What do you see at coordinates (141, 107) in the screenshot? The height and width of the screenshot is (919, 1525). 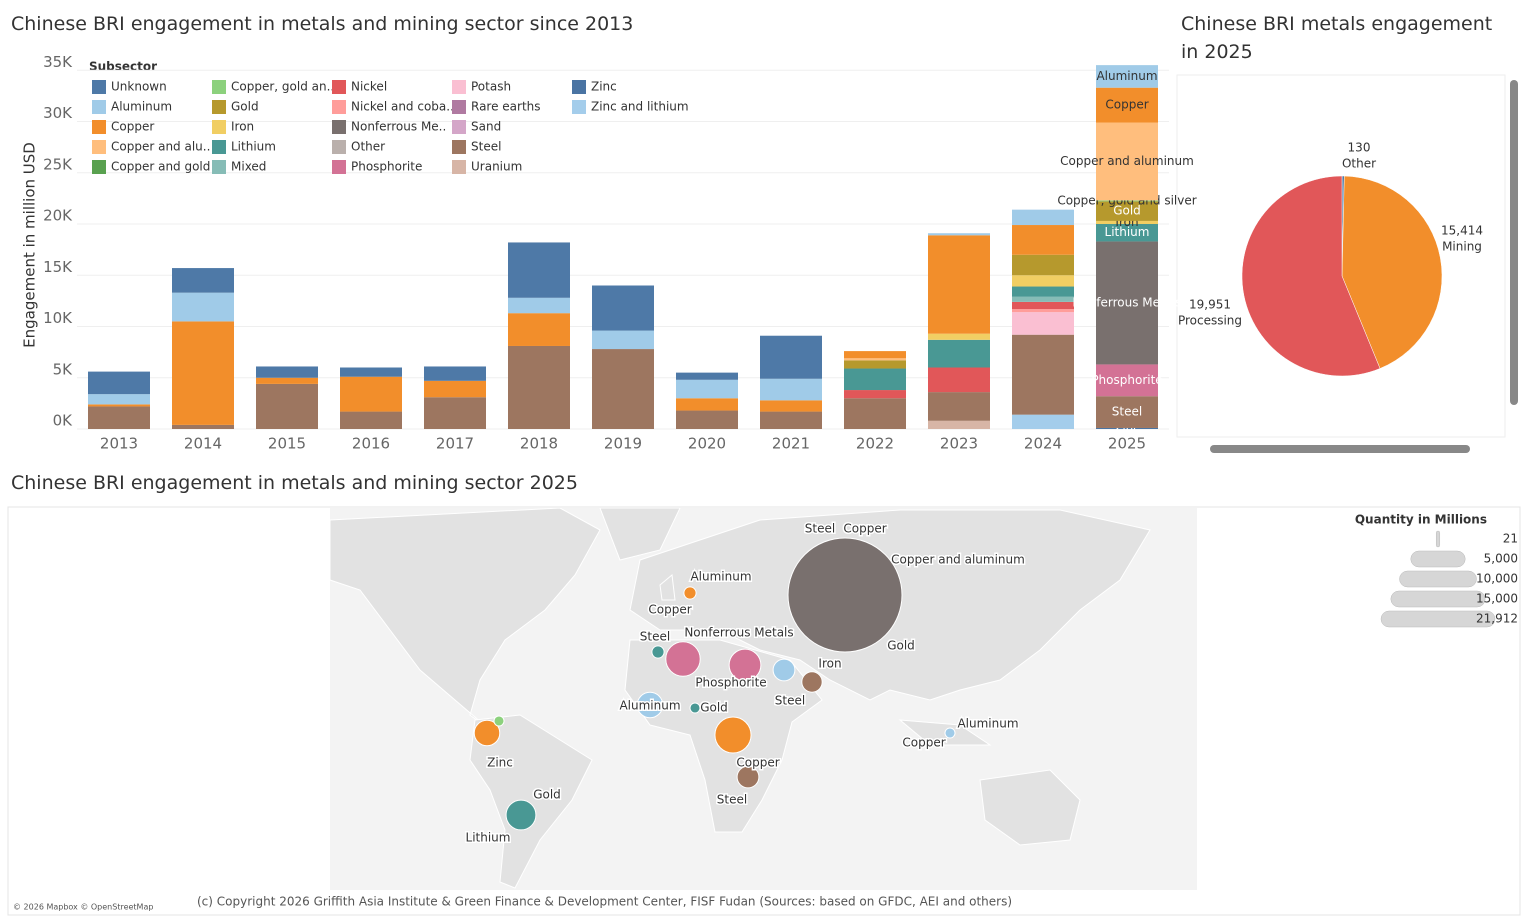 I see `legend-label: Aluminum` at bounding box center [141, 107].